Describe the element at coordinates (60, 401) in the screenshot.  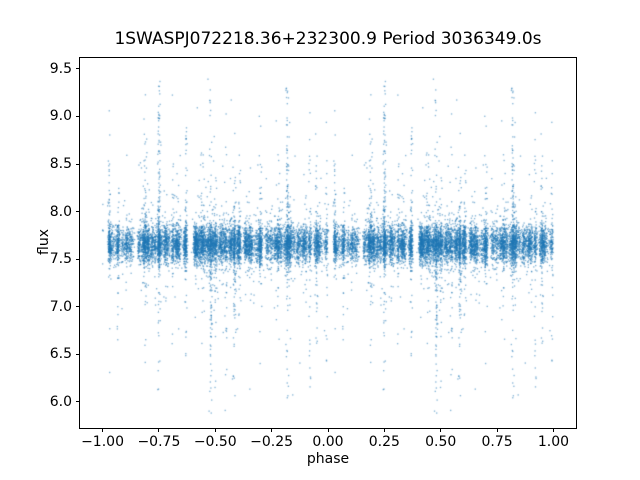
I see `y-tick-label: 6.0` at that location.